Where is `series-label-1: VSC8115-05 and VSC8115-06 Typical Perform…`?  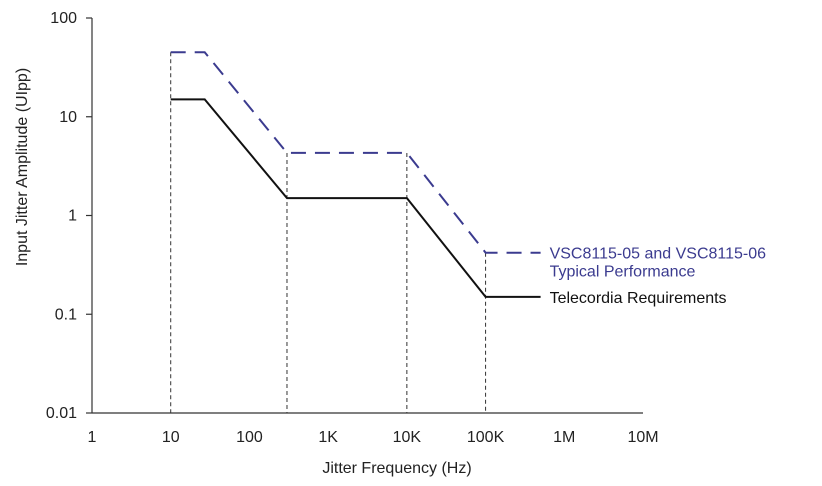
series-label-1: VSC8115-05 and VSC8115-06 Typical Perform… is located at coordinates (658, 263).